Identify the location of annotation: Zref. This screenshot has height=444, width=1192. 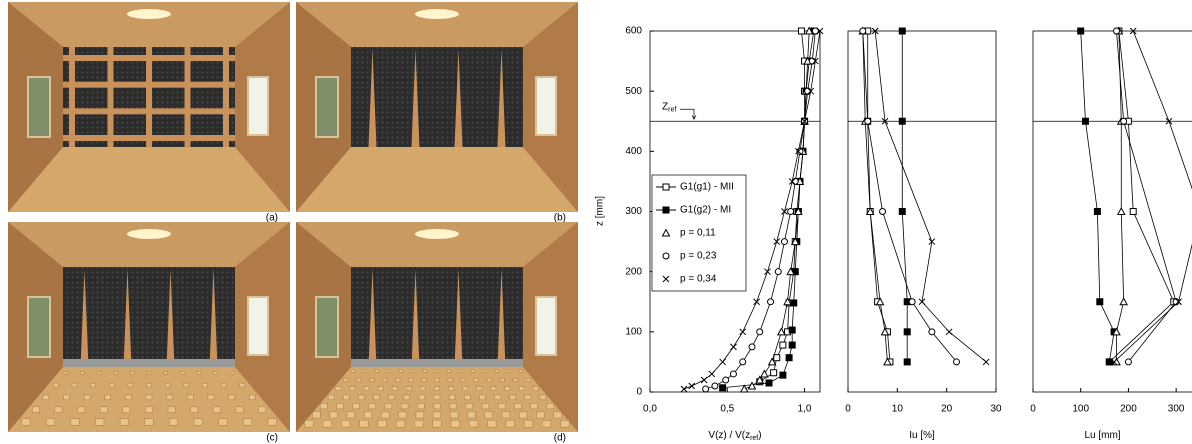
(669, 107).